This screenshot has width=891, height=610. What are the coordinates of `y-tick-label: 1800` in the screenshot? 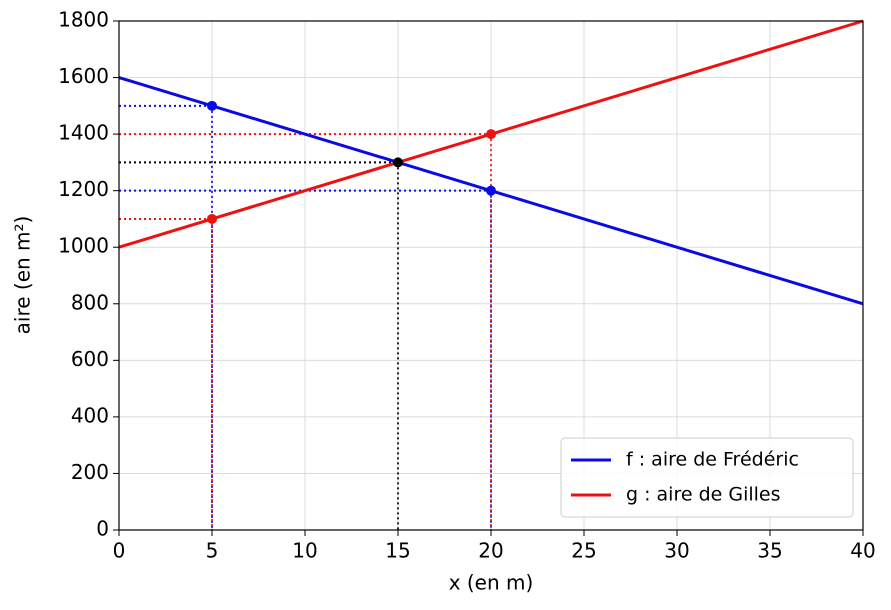 It's located at (83, 20).